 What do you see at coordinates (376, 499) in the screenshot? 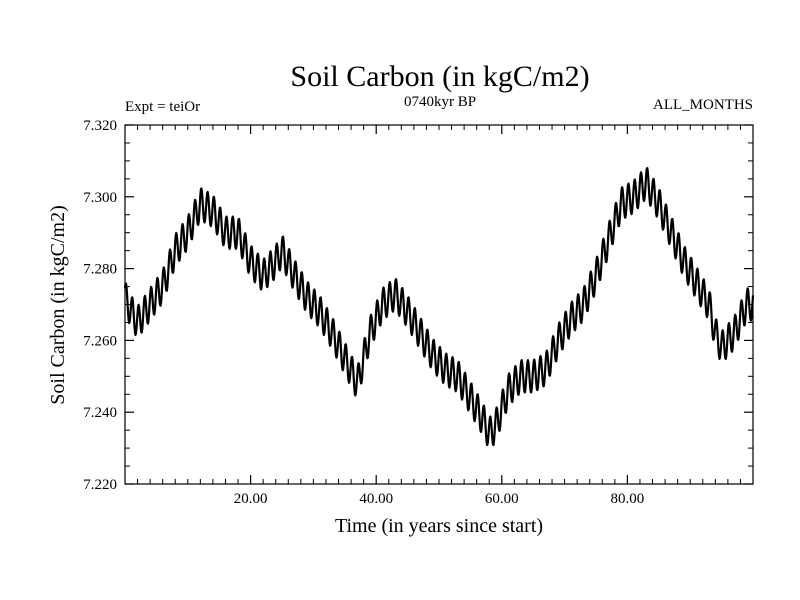
I see `x-tick-label: 40.00` at bounding box center [376, 499].